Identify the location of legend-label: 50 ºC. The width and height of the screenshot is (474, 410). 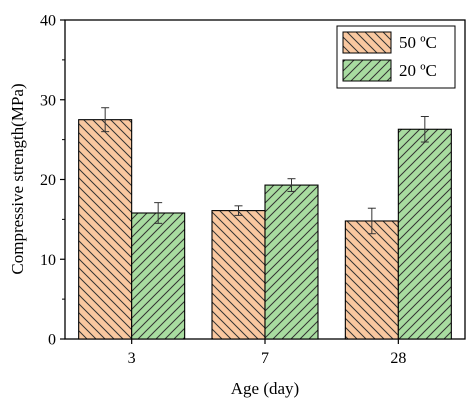
(418, 42).